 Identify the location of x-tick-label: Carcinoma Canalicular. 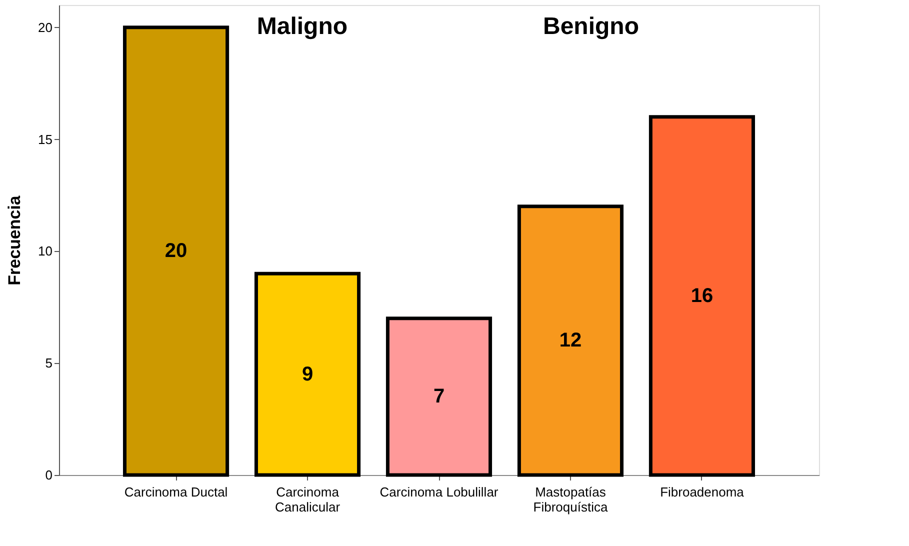
(307, 499).